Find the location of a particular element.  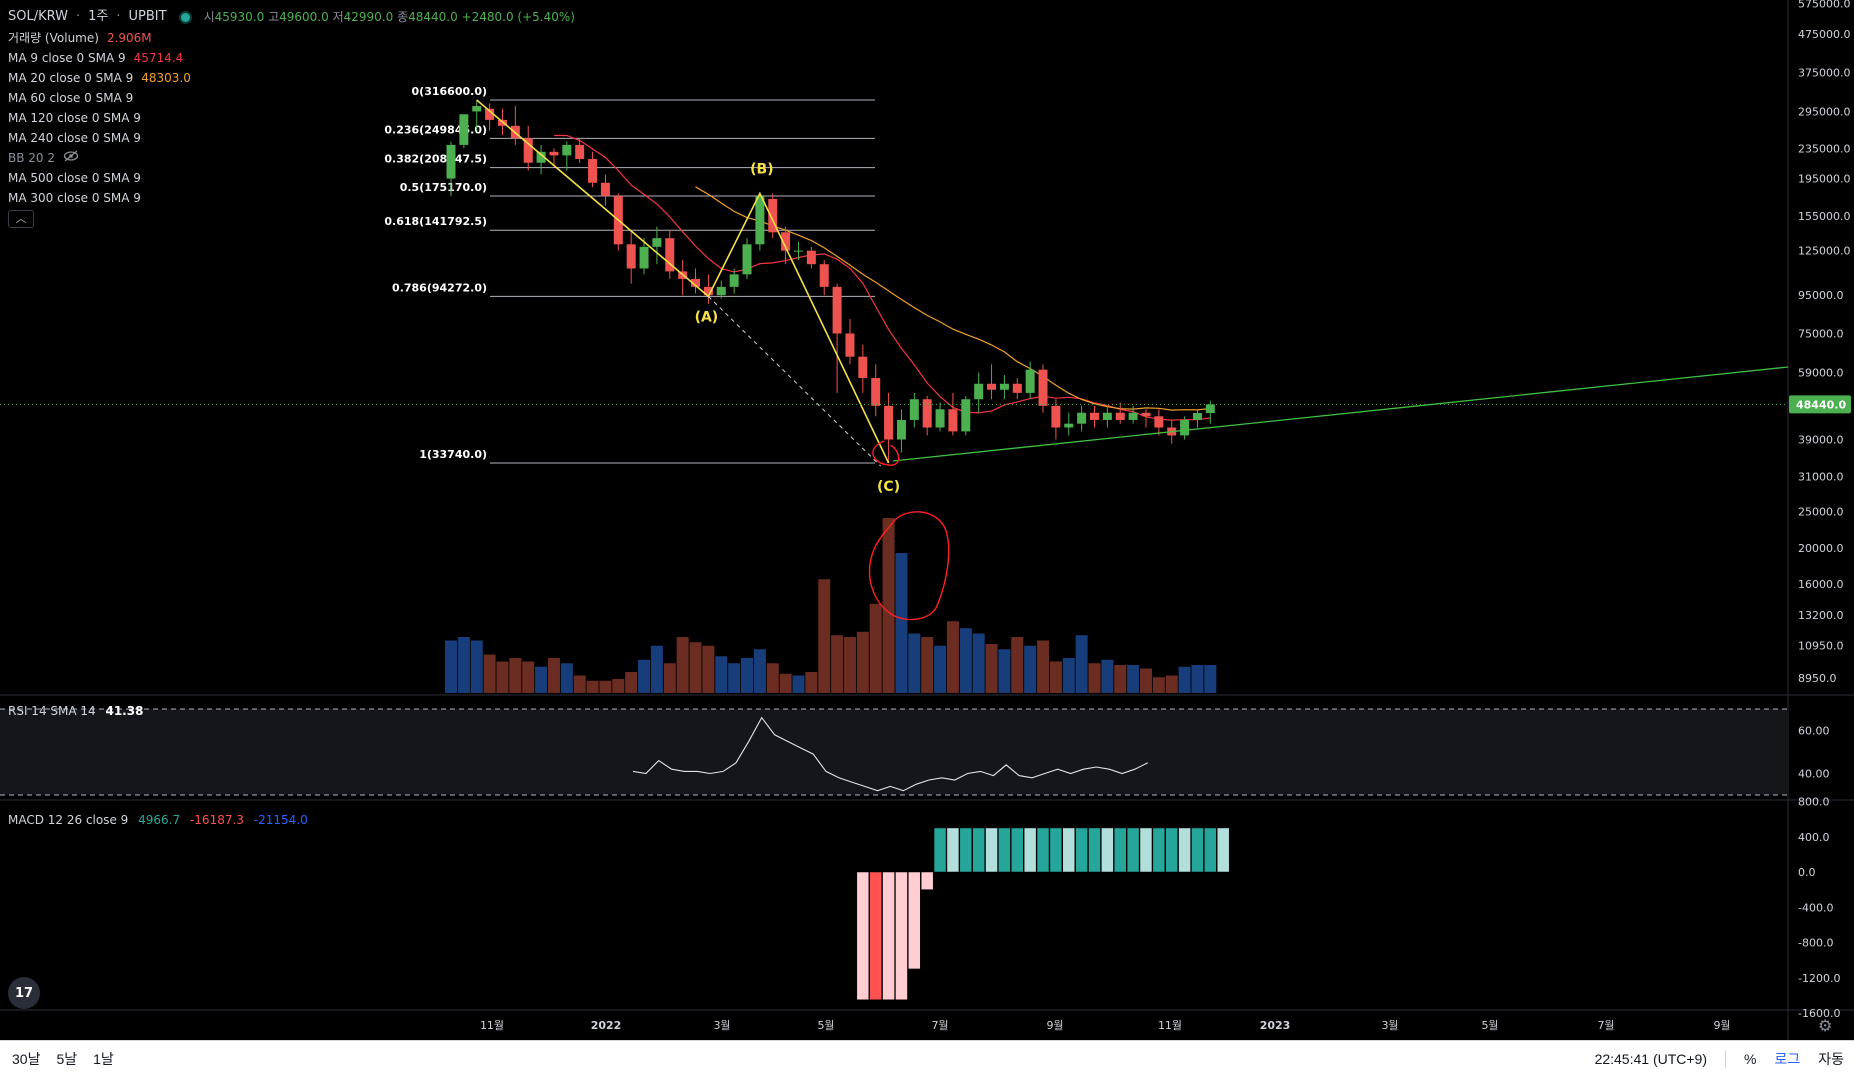

rsi-label: RSI 14 SMA 14 is located at coordinates (52, 711).